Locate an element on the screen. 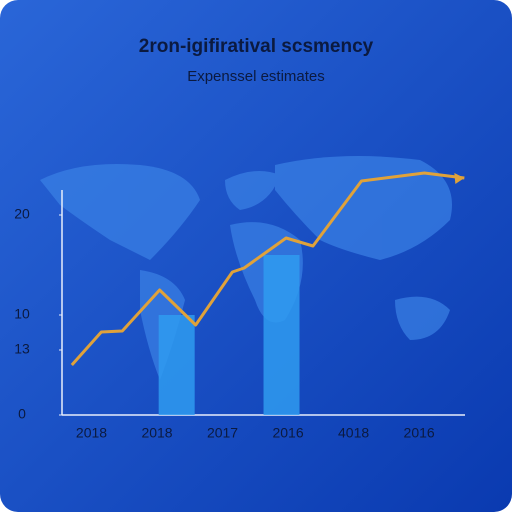 The image size is (512, 512). chart-subtitle: Expenssel estimates is located at coordinates (256, 76).